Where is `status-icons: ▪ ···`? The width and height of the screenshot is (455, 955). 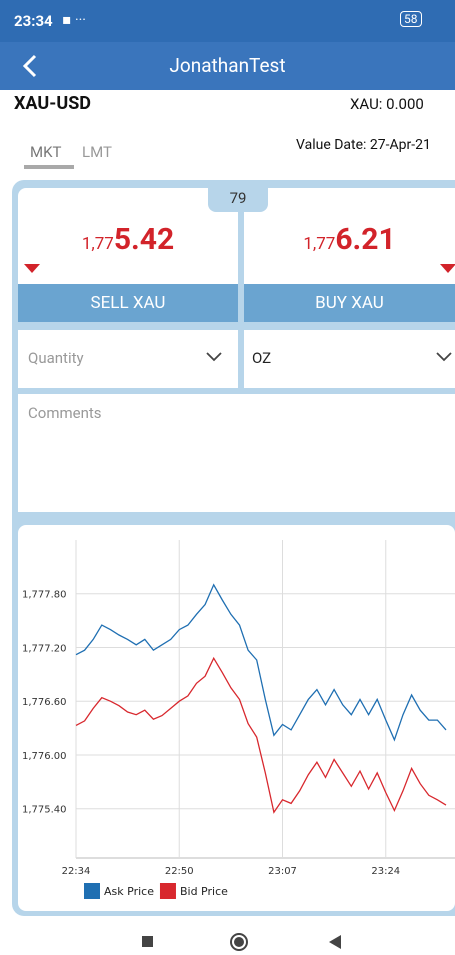
status-icons: ▪ ··· is located at coordinates (74, 20).